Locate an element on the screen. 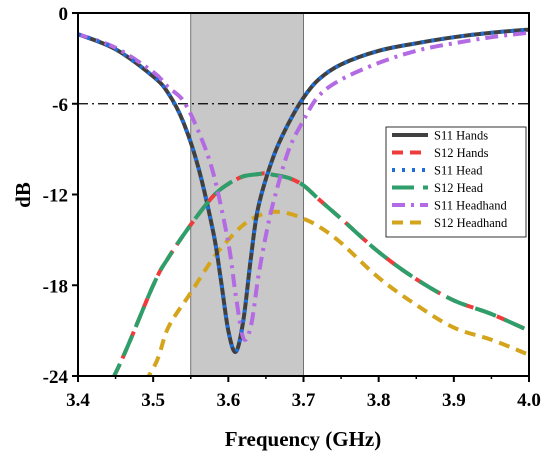 Image resolution: width=550 pixels, height=457 pixels. y-tick-label: 0 is located at coordinates (64, 14).